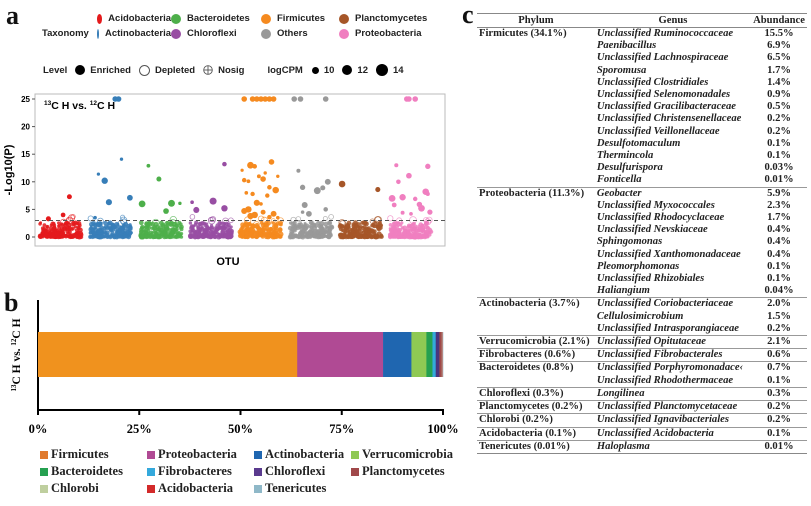 The height and width of the screenshot is (506, 811). What do you see at coordinates (779, 95) in the screenshot?
I see `abundance-cell: 0.9%` at bounding box center [779, 95].